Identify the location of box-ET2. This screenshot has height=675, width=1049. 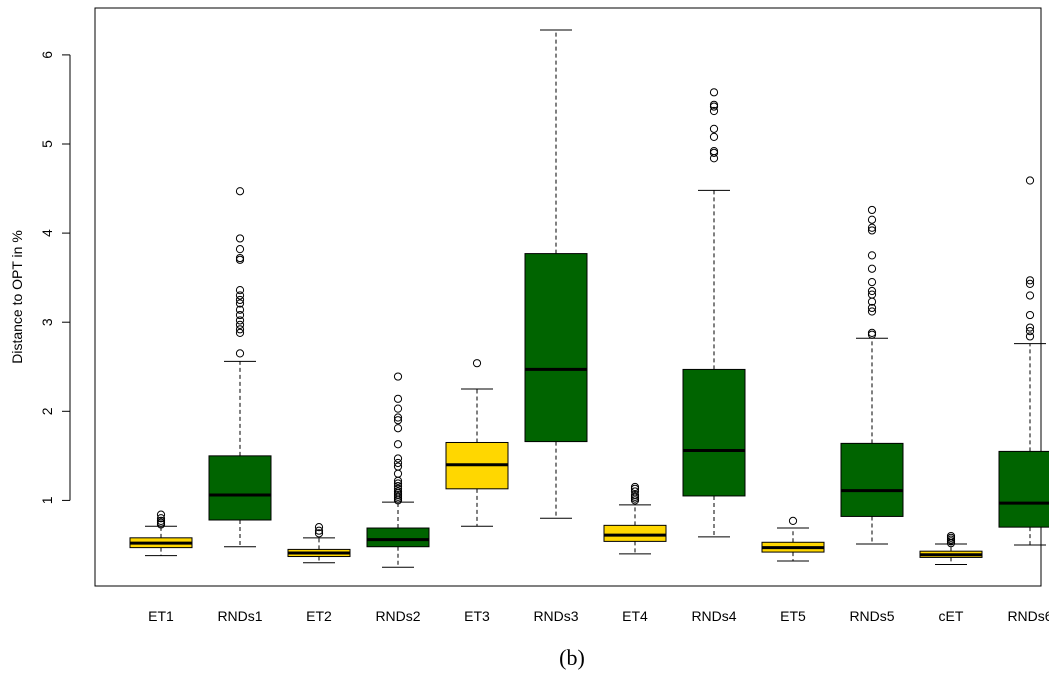
(319, 543).